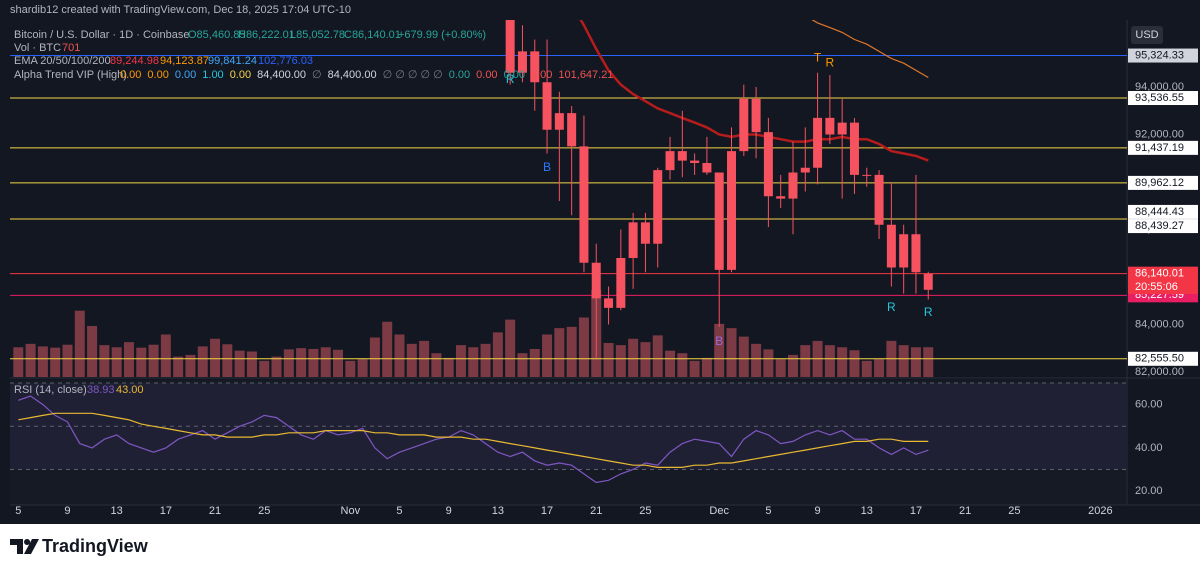 The width and height of the screenshot is (1200, 571). I want to click on alpha-label: Alpha Trend VIP (High), so click(70, 75).